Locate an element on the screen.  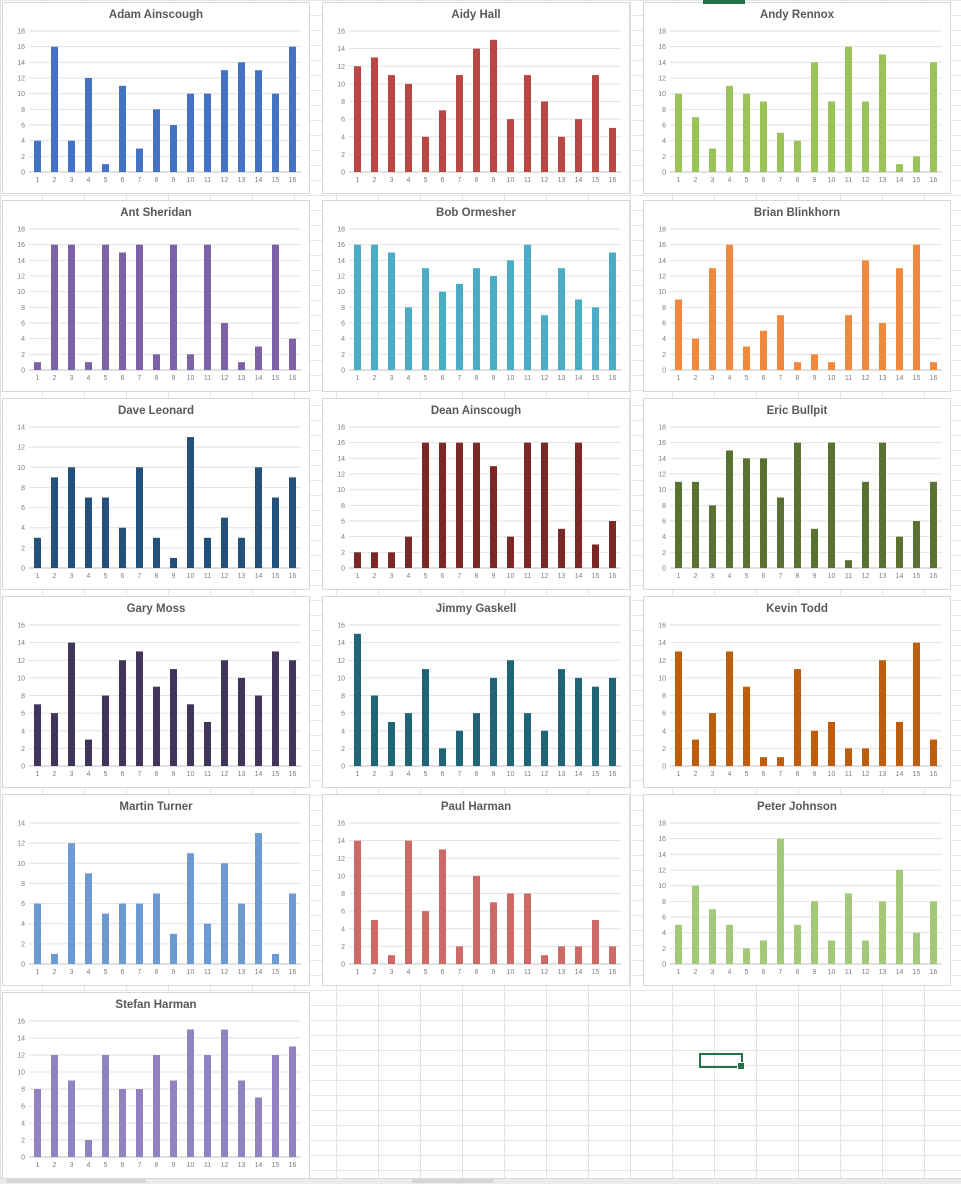
cell-selection-top-edge is located at coordinates (724, 2).